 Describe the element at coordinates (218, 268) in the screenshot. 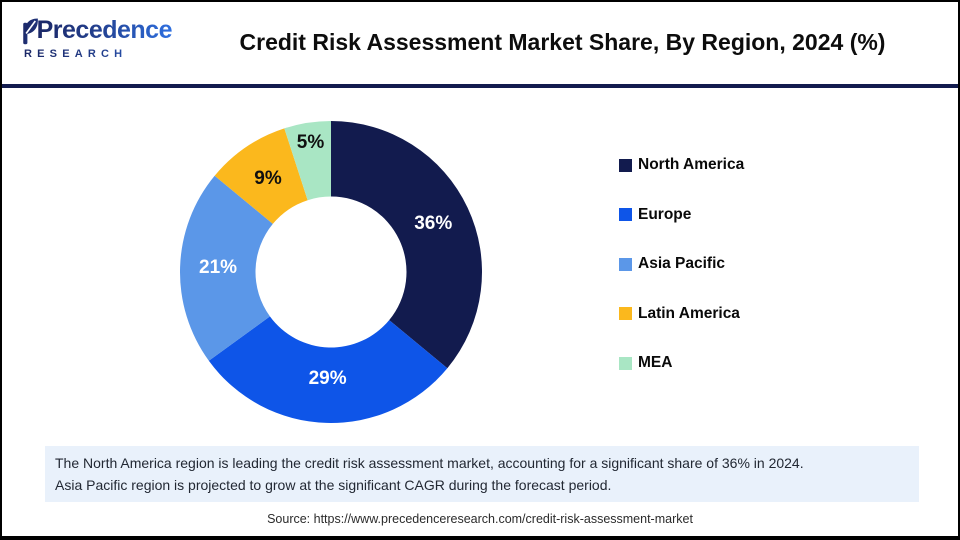

I see `slice-value-label: 21%` at that location.